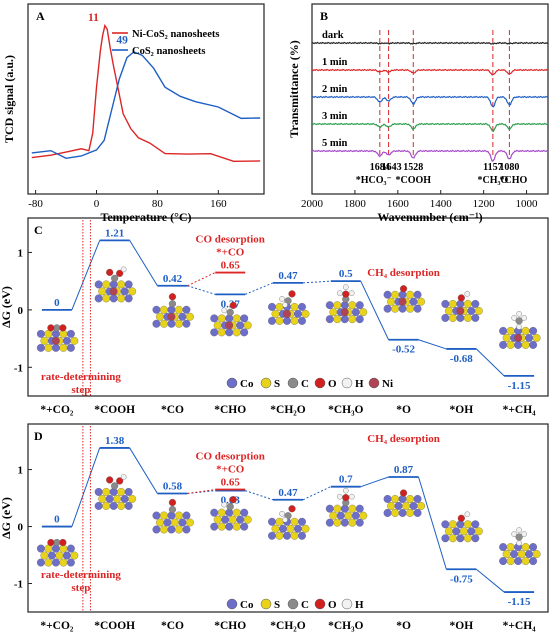  Describe the element at coordinates (492, 180) in the screenshot. I see `peak-assignment-label: *CH₃O` at that location.